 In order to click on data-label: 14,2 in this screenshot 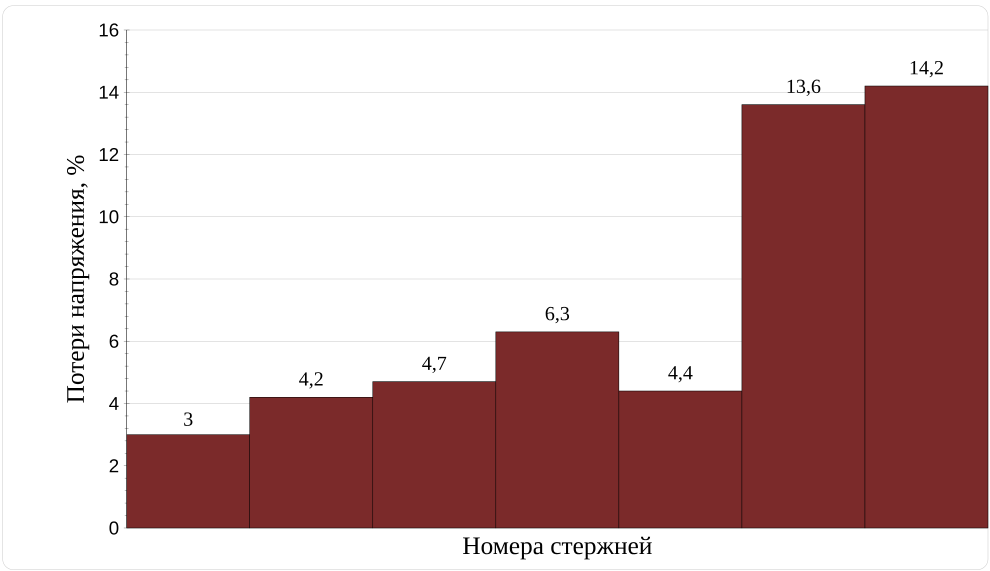, I will do `click(926, 69)`.